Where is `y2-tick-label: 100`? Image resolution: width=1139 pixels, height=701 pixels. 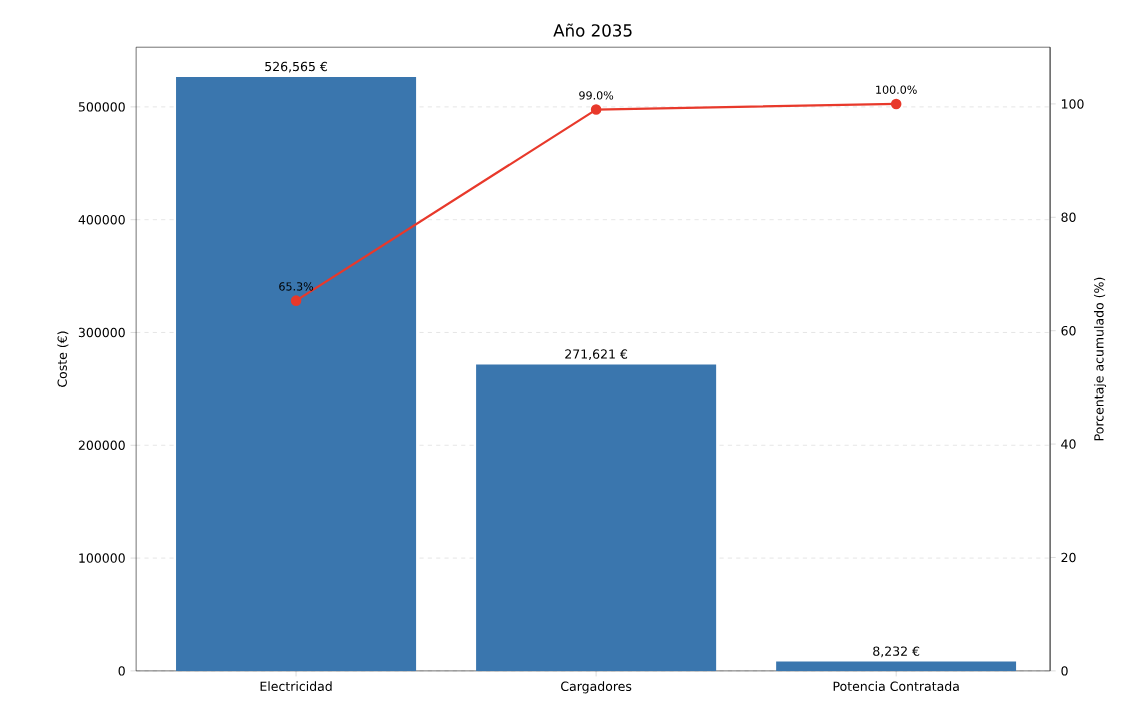 y2-tick-label: 100 is located at coordinates (1072, 103).